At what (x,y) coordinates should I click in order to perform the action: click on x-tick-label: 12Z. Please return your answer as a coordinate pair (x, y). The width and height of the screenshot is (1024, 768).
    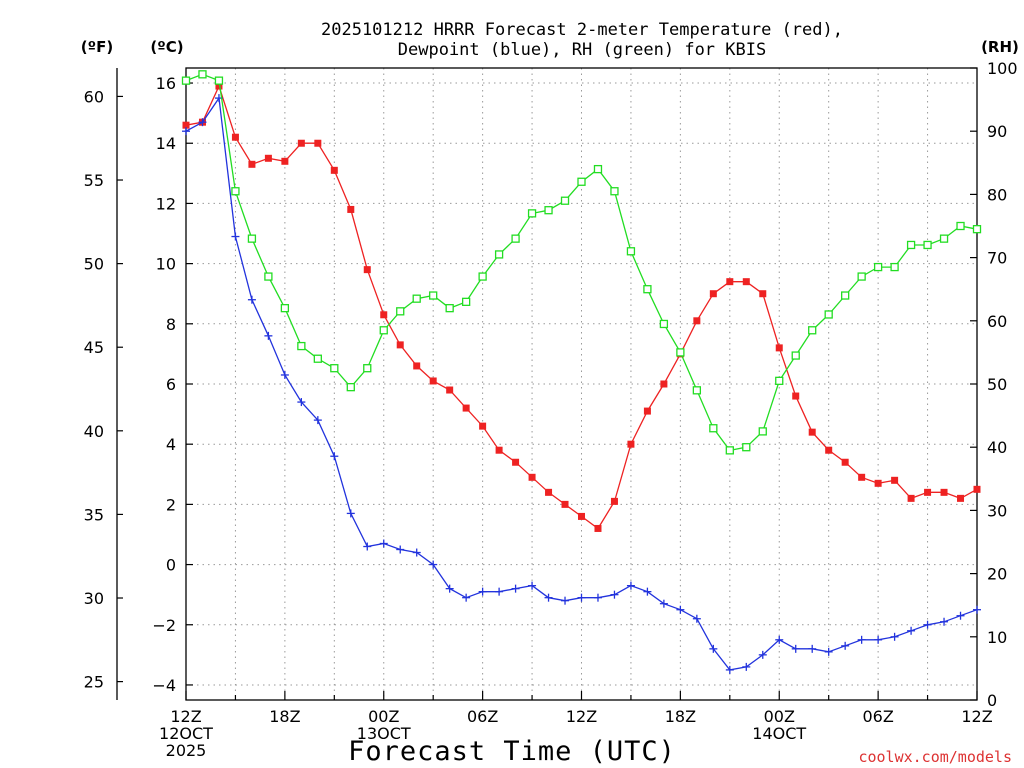
    Looking at the image, I should click on (976, 716).